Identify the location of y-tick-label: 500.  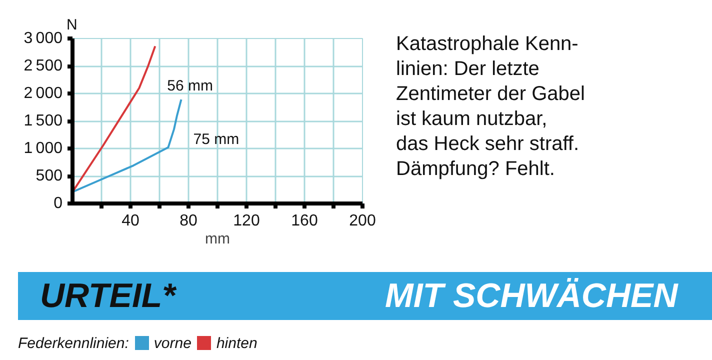
(49, 176).